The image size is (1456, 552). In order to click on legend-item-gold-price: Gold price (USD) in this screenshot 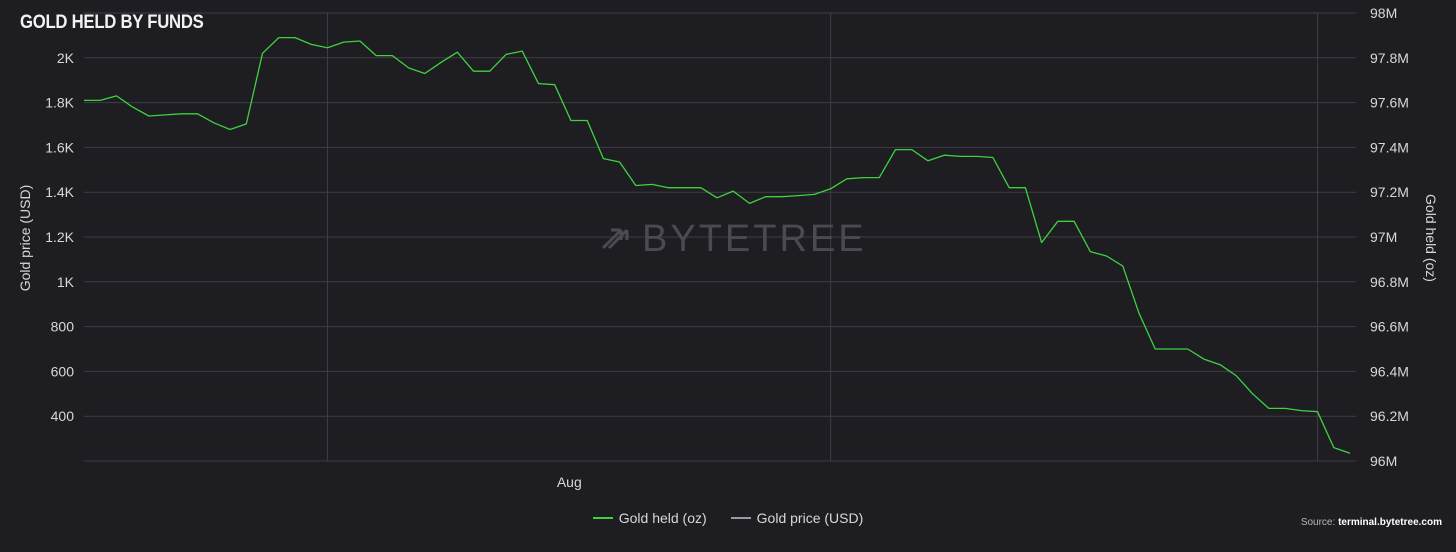, I will do `click(797, 518)`.